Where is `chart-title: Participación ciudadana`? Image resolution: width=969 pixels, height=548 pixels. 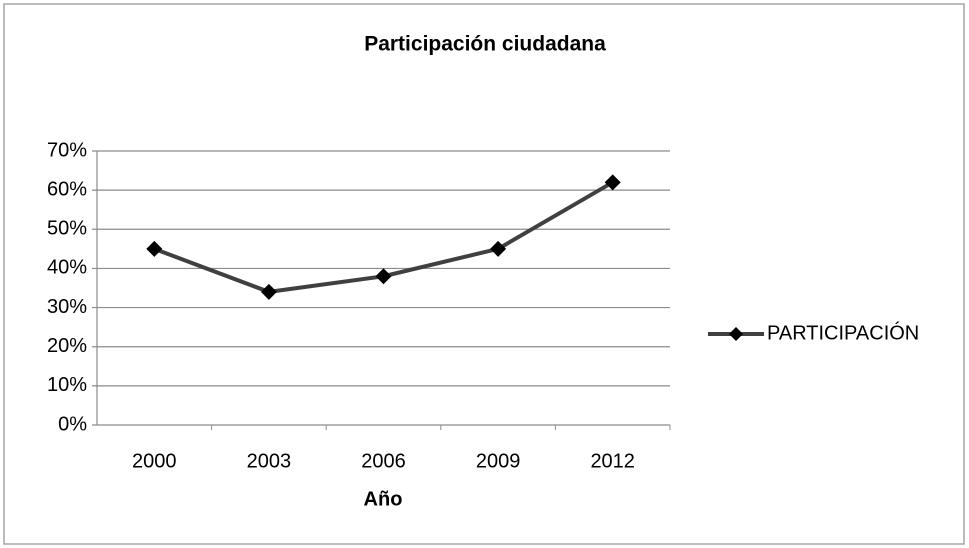 chart-title: Participación ciudadana is located at coordinates (485, 44).